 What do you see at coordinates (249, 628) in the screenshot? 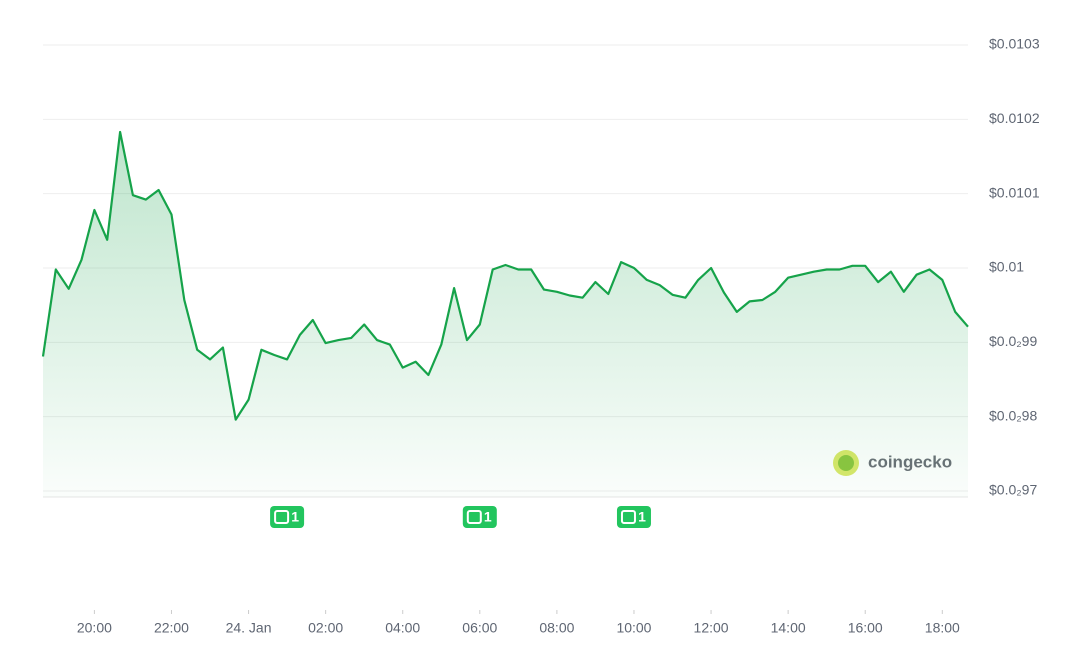
I see `x-tick-label: 24. Jan` at bounding box center [249, 628].